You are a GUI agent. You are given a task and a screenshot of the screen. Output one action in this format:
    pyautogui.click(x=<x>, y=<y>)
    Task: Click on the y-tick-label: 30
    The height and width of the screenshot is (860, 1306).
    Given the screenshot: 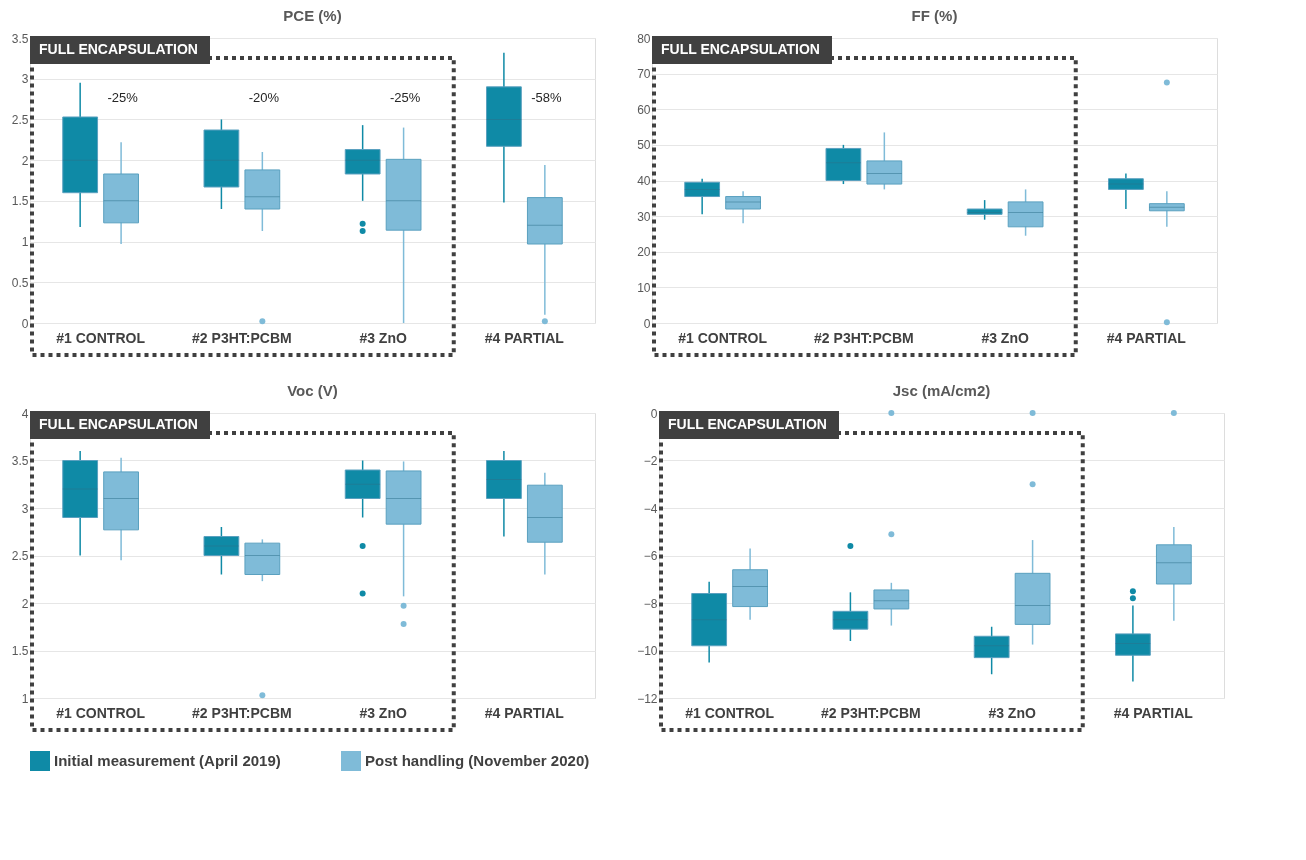 What is the action you would take?
    pyautogui.click(x=644, y=216)
    